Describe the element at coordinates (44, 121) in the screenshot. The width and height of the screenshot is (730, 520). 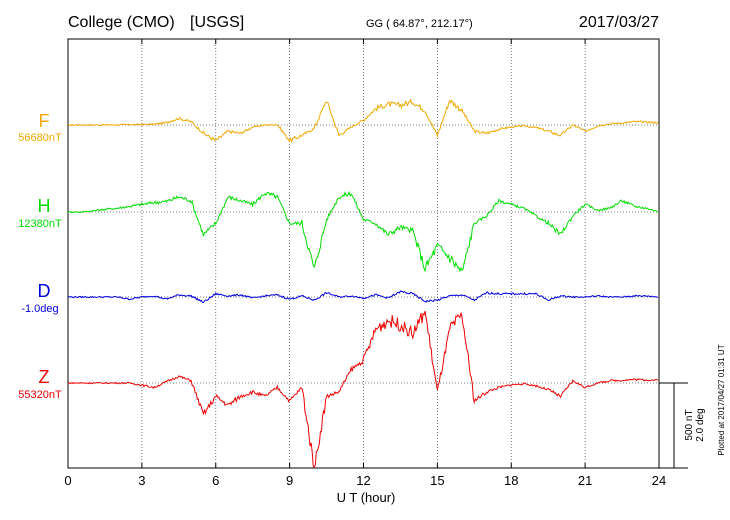
I see `label-f: F` at that location.